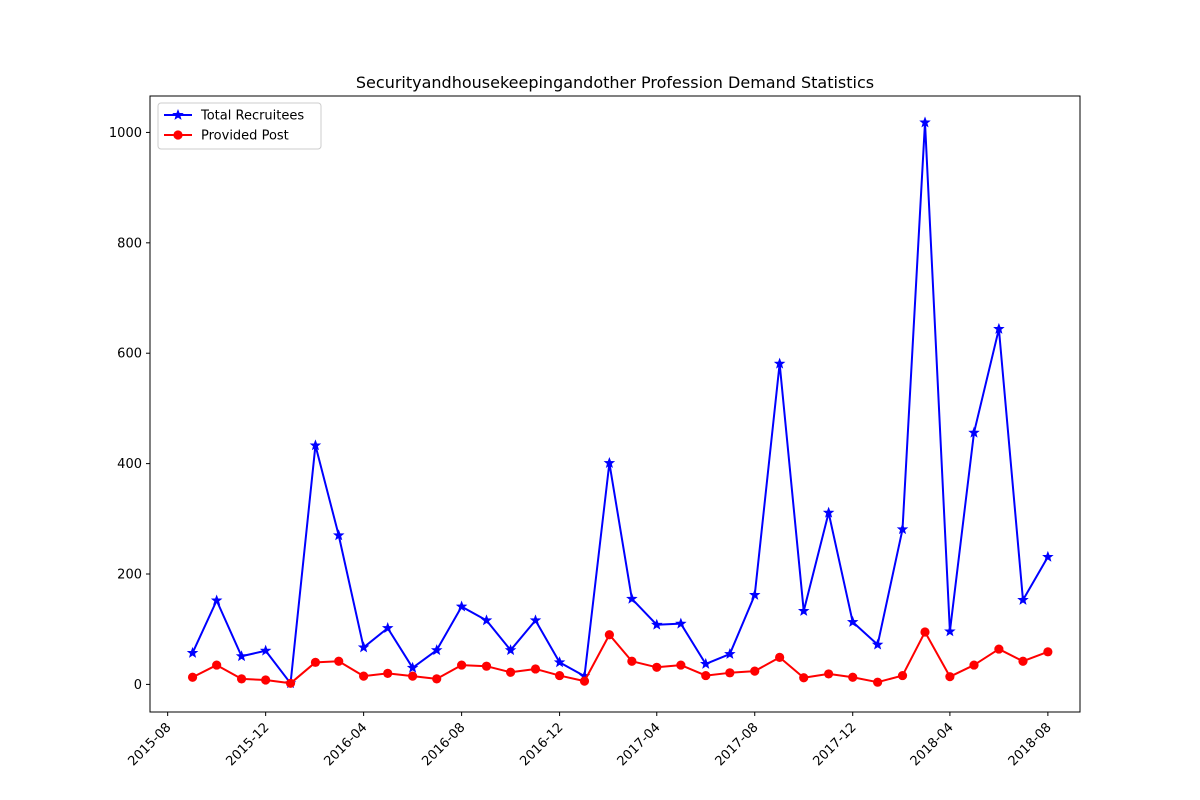 Image resolution: width=1200 pixels, height=800 pixels. What do you see at coordinates (252, 116) in the screenshot?
I see `legend-label: Total Recruitees` at bounding box center [252, 116].